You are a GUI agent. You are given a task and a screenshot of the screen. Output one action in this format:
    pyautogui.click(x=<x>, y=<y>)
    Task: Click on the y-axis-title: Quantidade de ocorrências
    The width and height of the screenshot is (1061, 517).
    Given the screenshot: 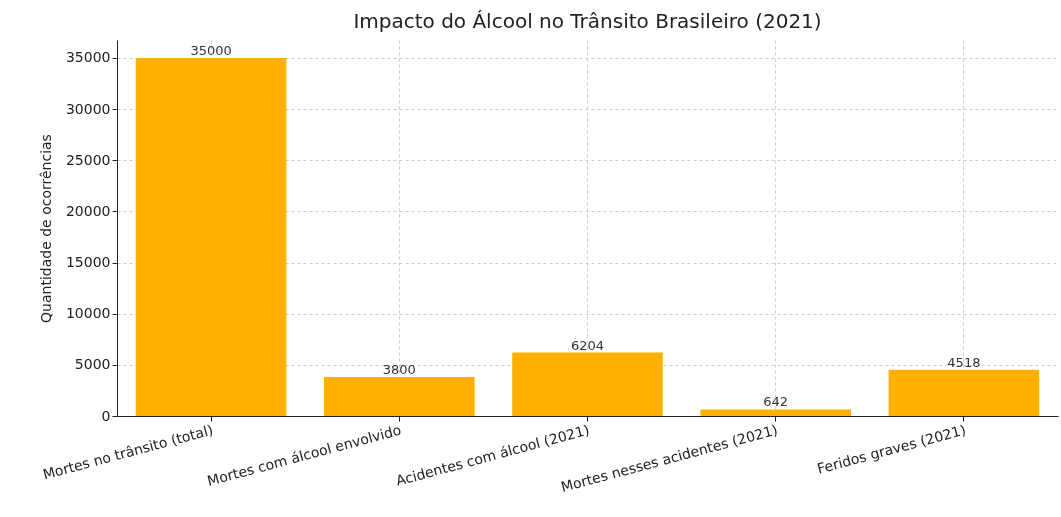 What is the action you would take?
    pyautogui.click(x=45, y=228)
    